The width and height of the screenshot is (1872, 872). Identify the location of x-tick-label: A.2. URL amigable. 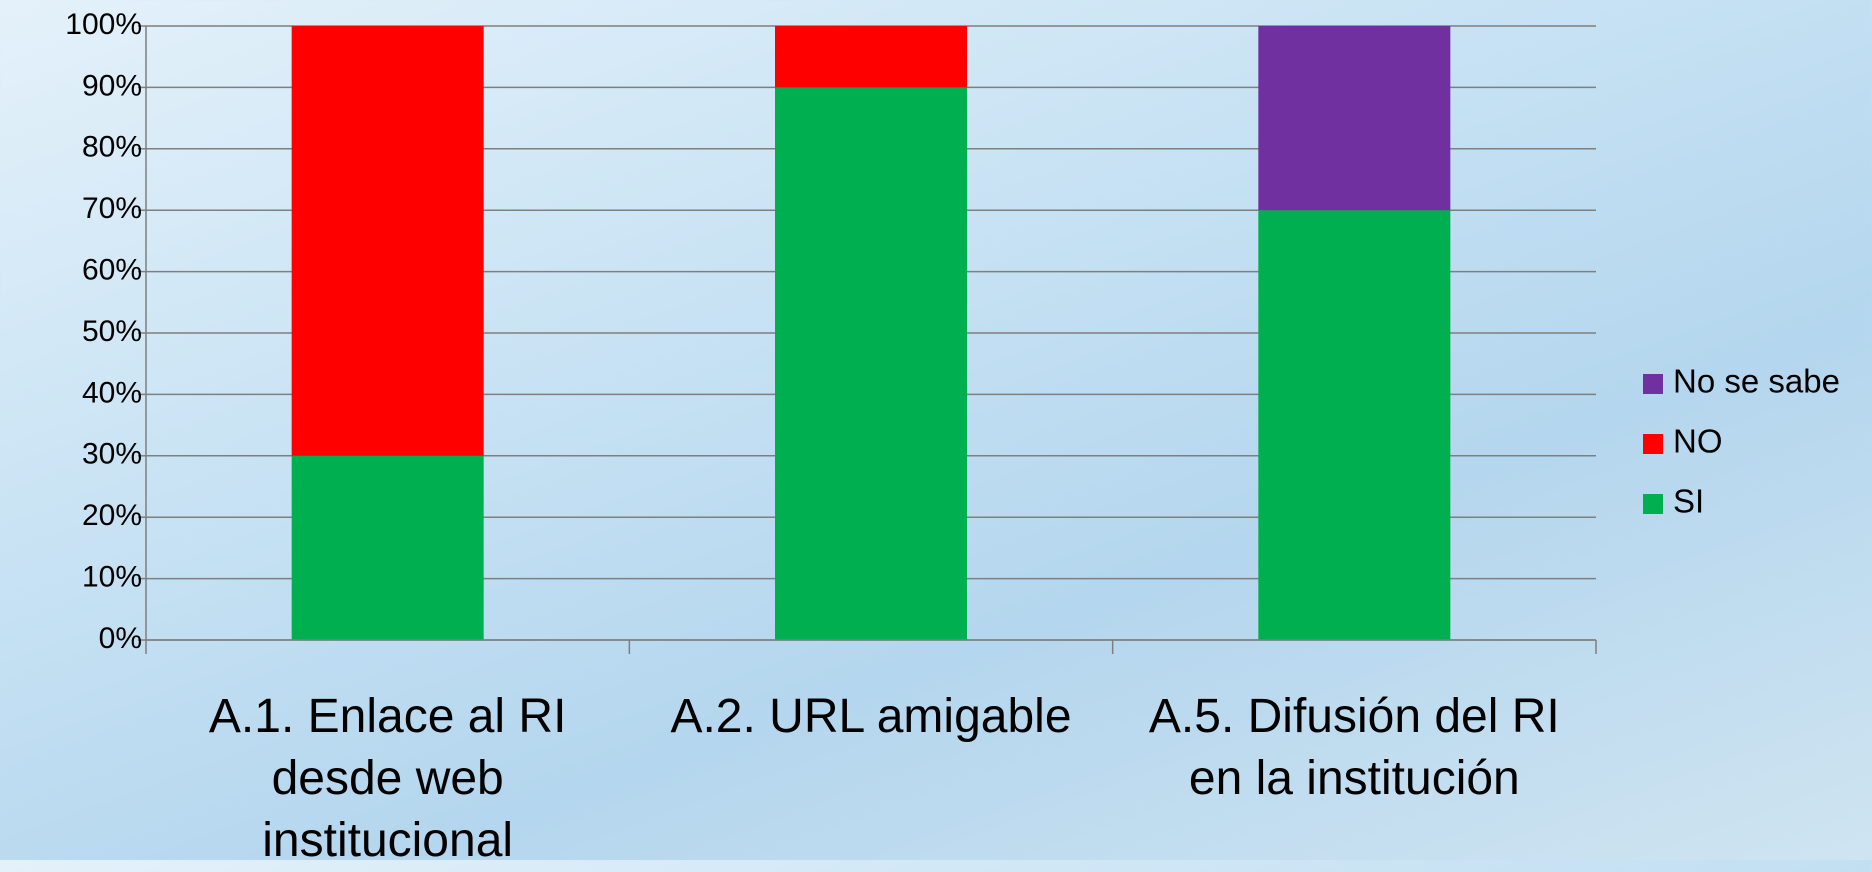
(871, 716).